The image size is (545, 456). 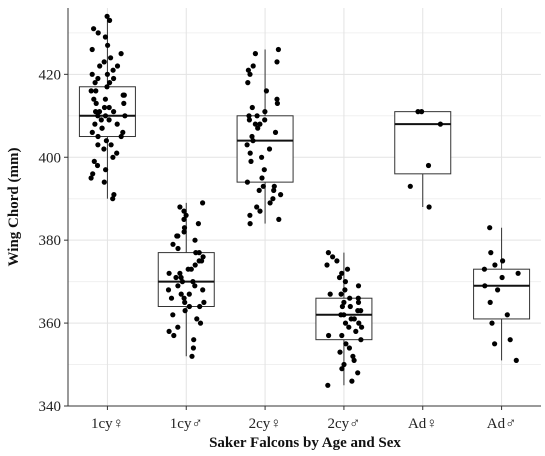 I want to click on y-tick-label: 340, so click(x=50, y=407).